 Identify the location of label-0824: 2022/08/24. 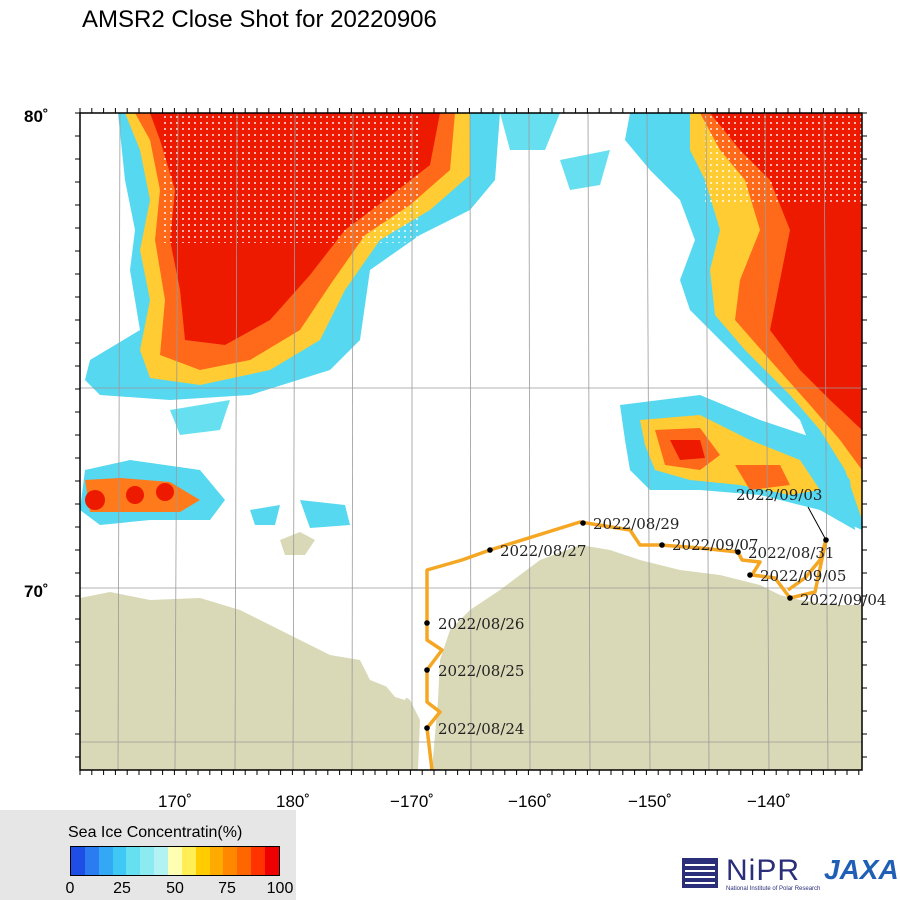
(481, 729).